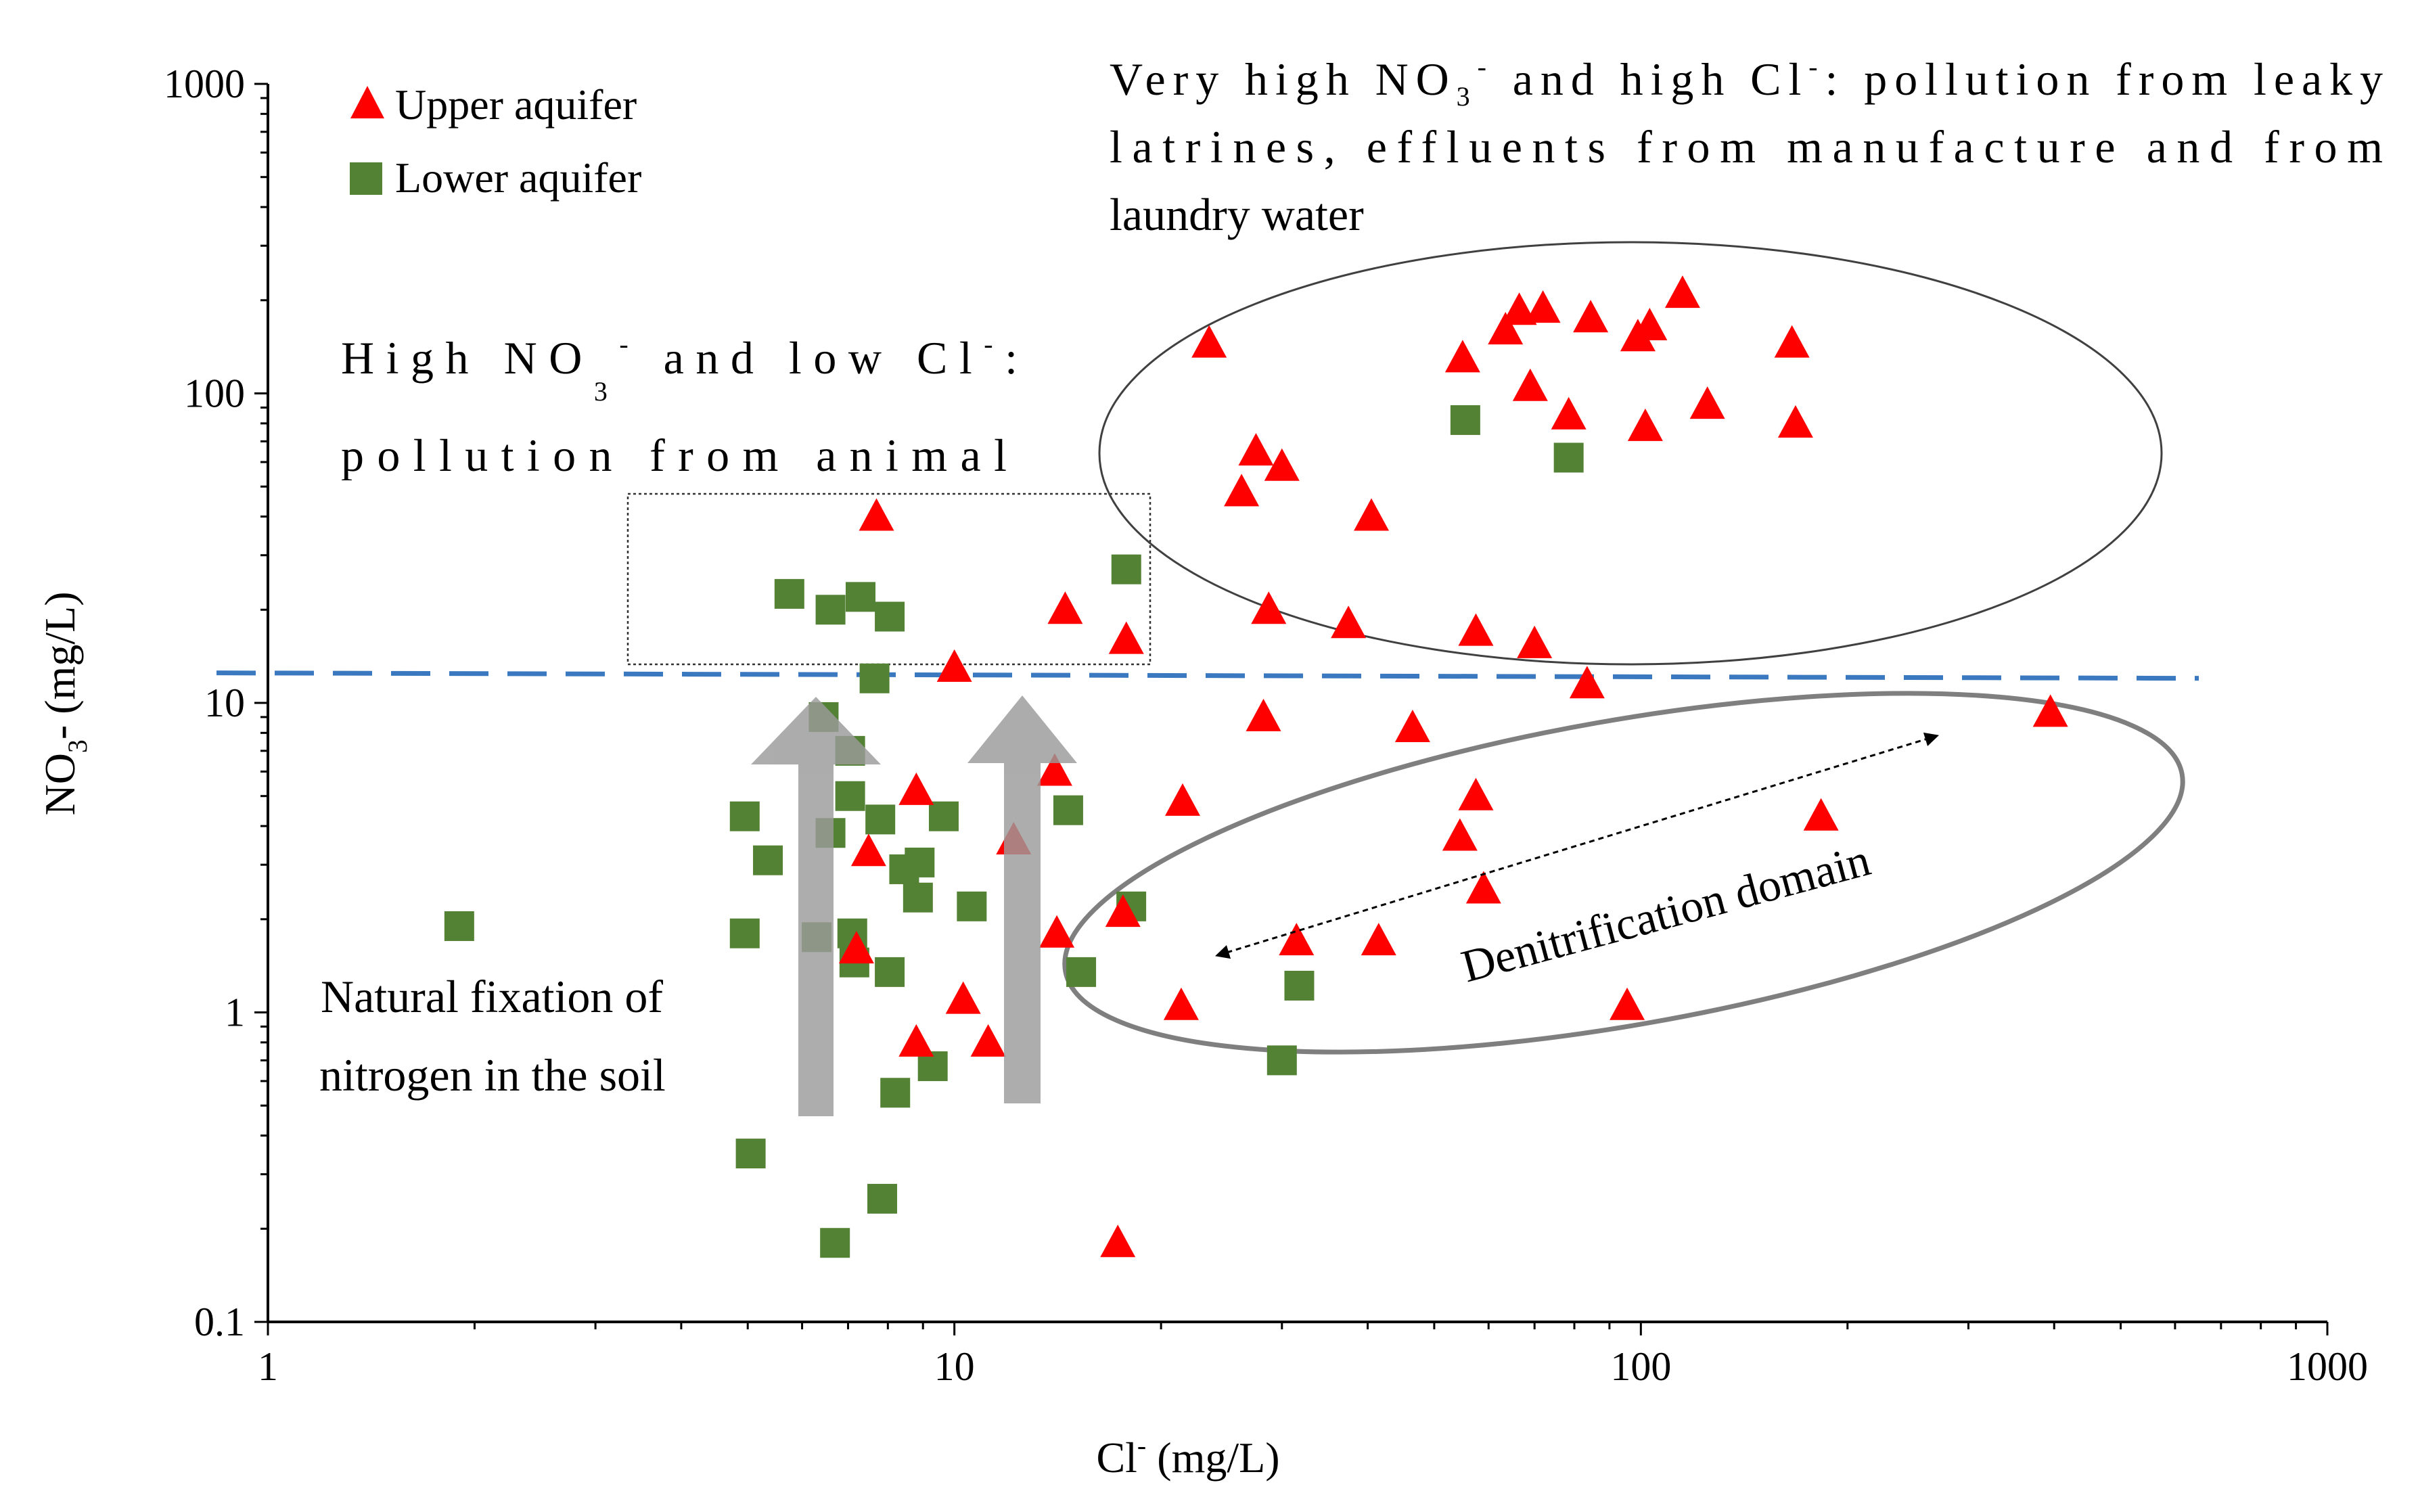 This screenshot has height=1512, width=2418. Describe the element at coordinates (1665, 913) in the screenshot. I see `annotation-denitrification: Denitrification domain` at that location.